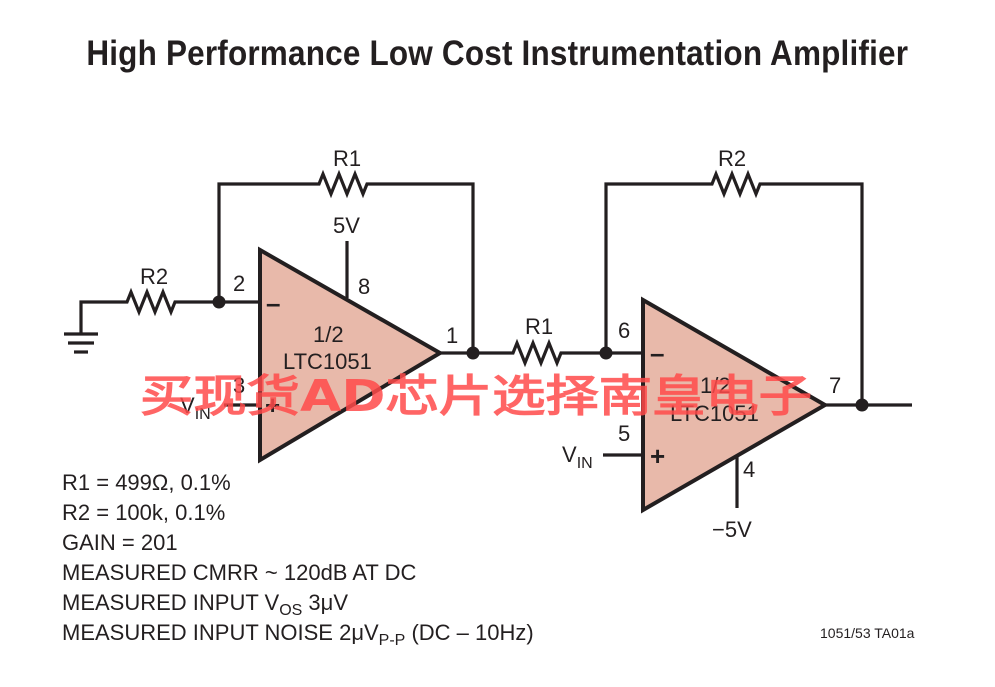  What do you see at coordinates (195, 408) in the screenshot?
I see `amp1-vin-label: VIN` at bounding box center [195, 408].